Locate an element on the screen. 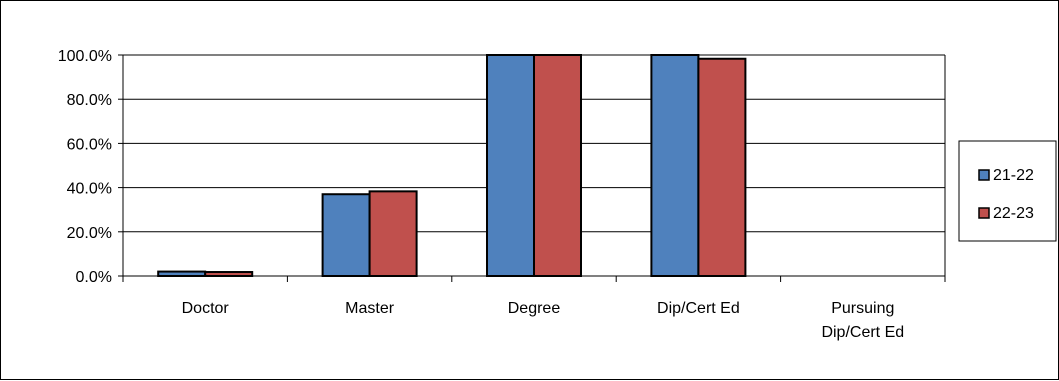 The image size is (1059, 381). y-tick-label: 60.0% is located at coordinates (89, 144).